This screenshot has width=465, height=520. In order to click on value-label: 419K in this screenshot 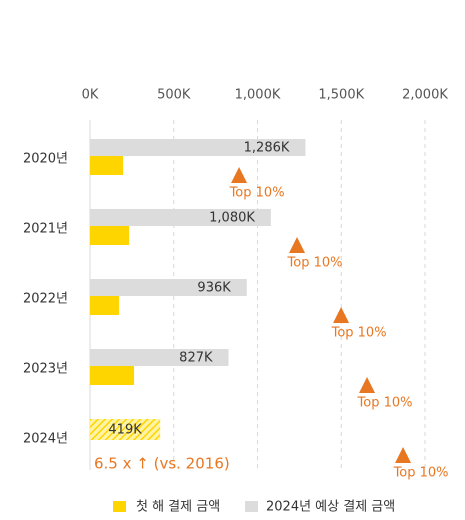, I will do `click(125, 430)`.